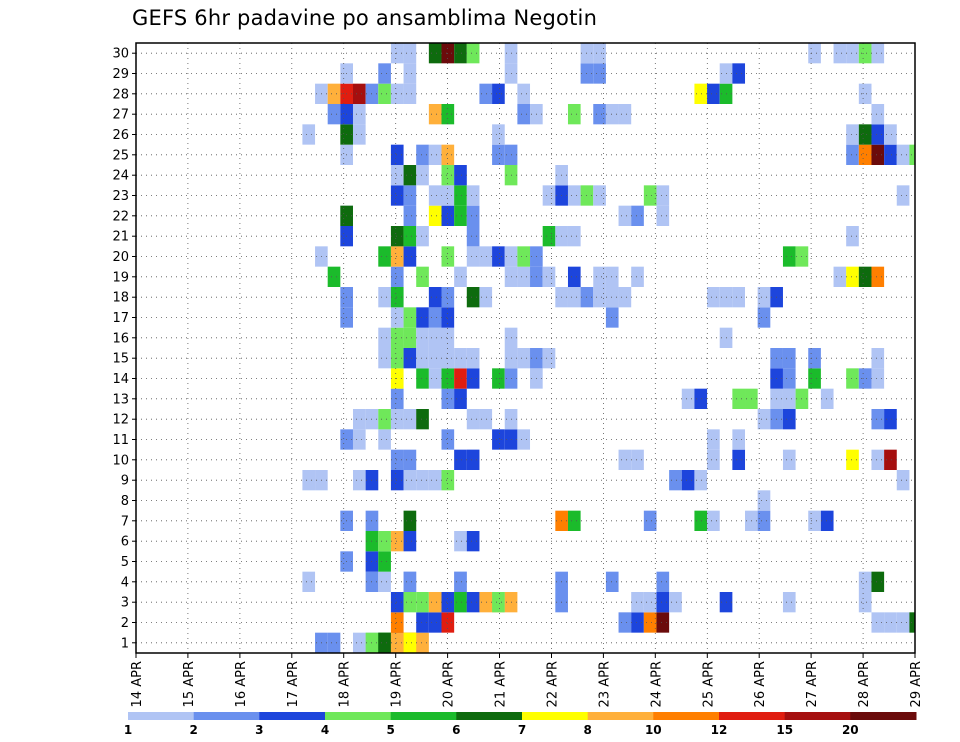 Image resolution: width=960 pixels, height=742 pixels. Describe the element at coordinates (604, 684) in the screenshot. I see `x-tick-label: 23 APR` at that location.